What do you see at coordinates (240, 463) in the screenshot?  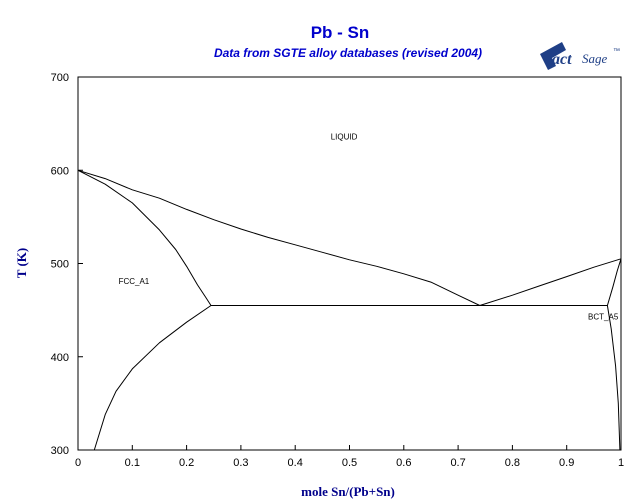 I see `x-tick-label: 0.3` at bounding box center [240, 463].